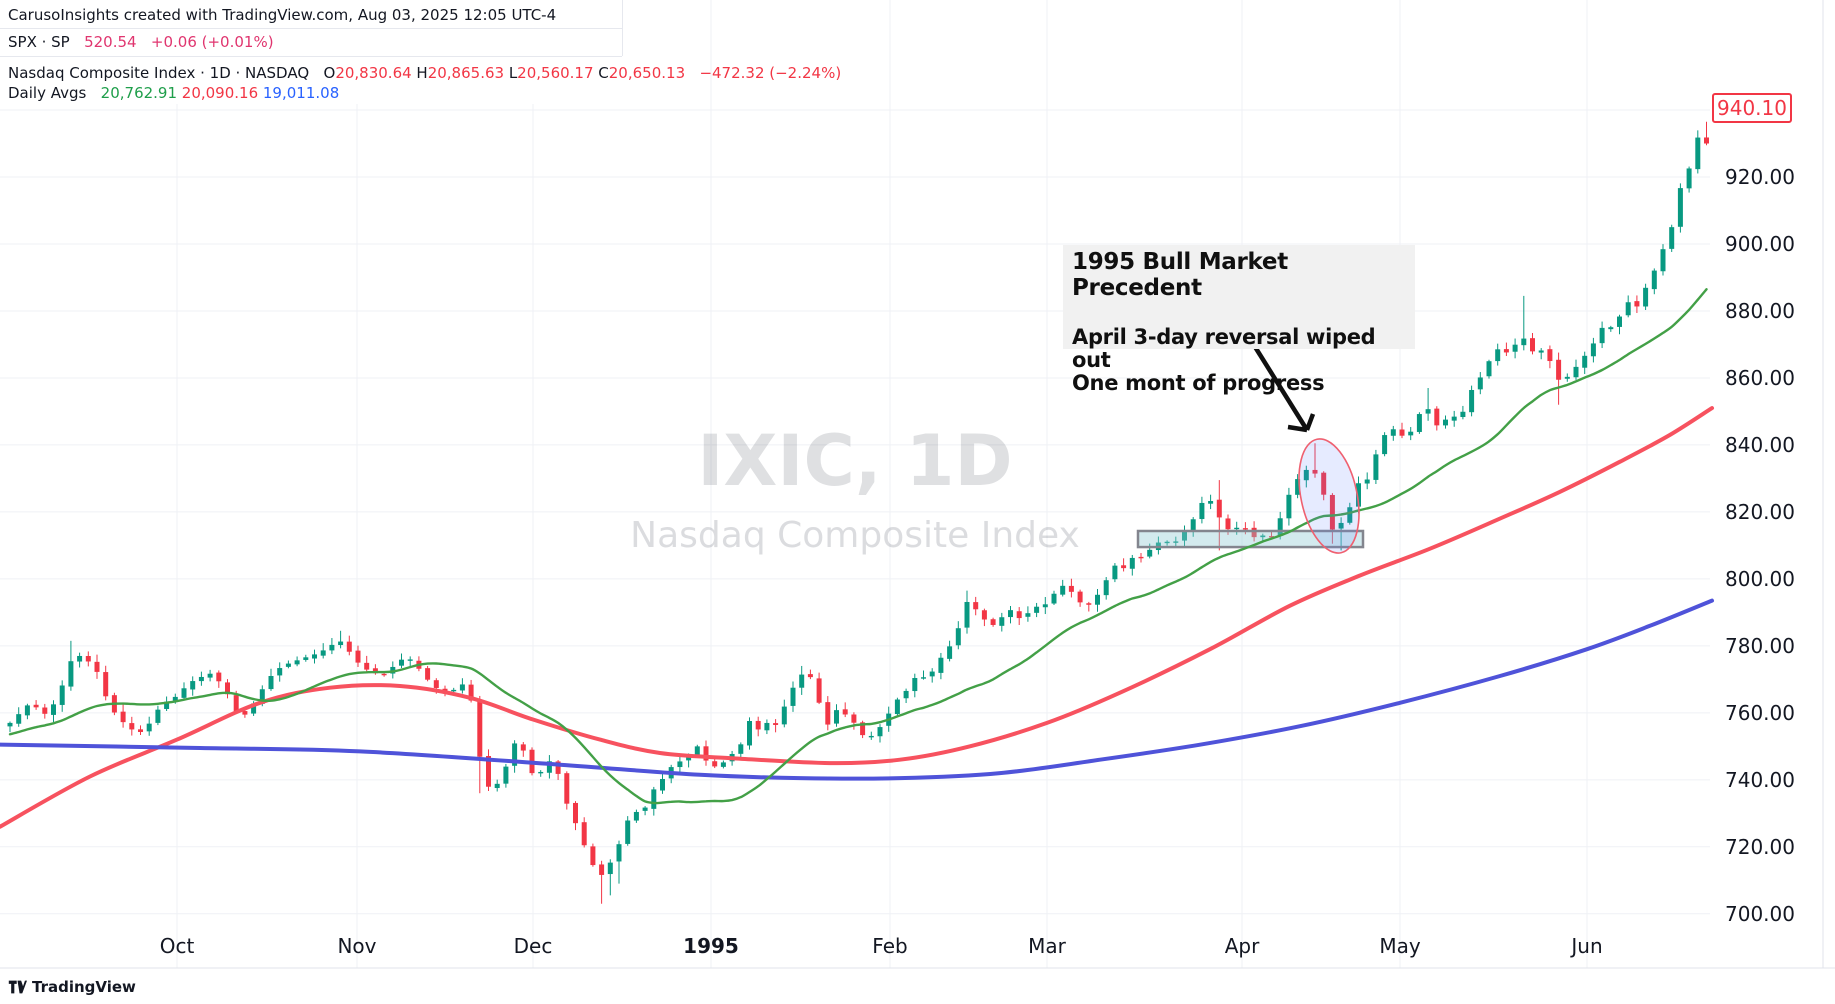  Describe the element at coordinates (84, 987) in the screenshot. I see `tradingview-logo-text: TradingView` at that location.